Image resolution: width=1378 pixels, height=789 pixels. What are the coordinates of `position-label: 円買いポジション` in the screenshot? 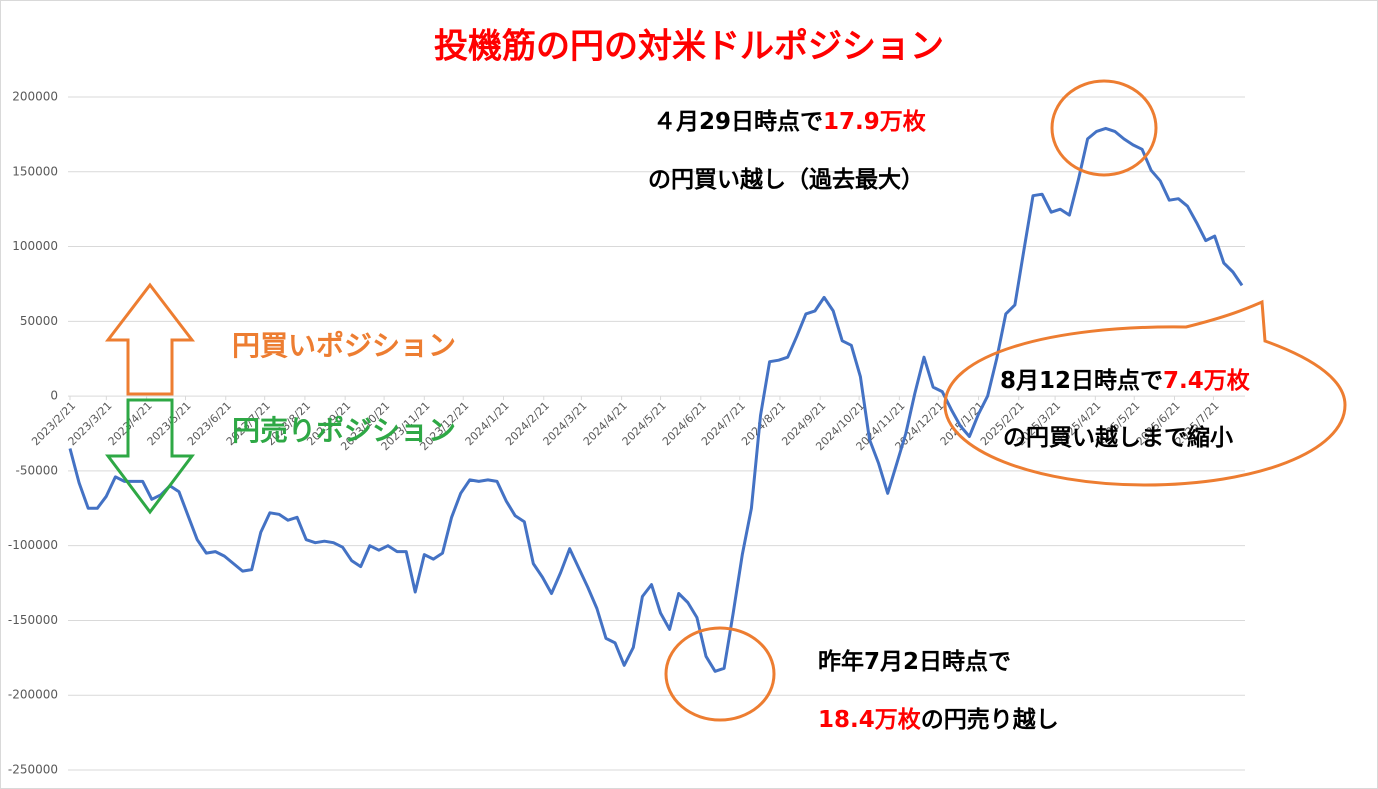 It's located at (344, 345).